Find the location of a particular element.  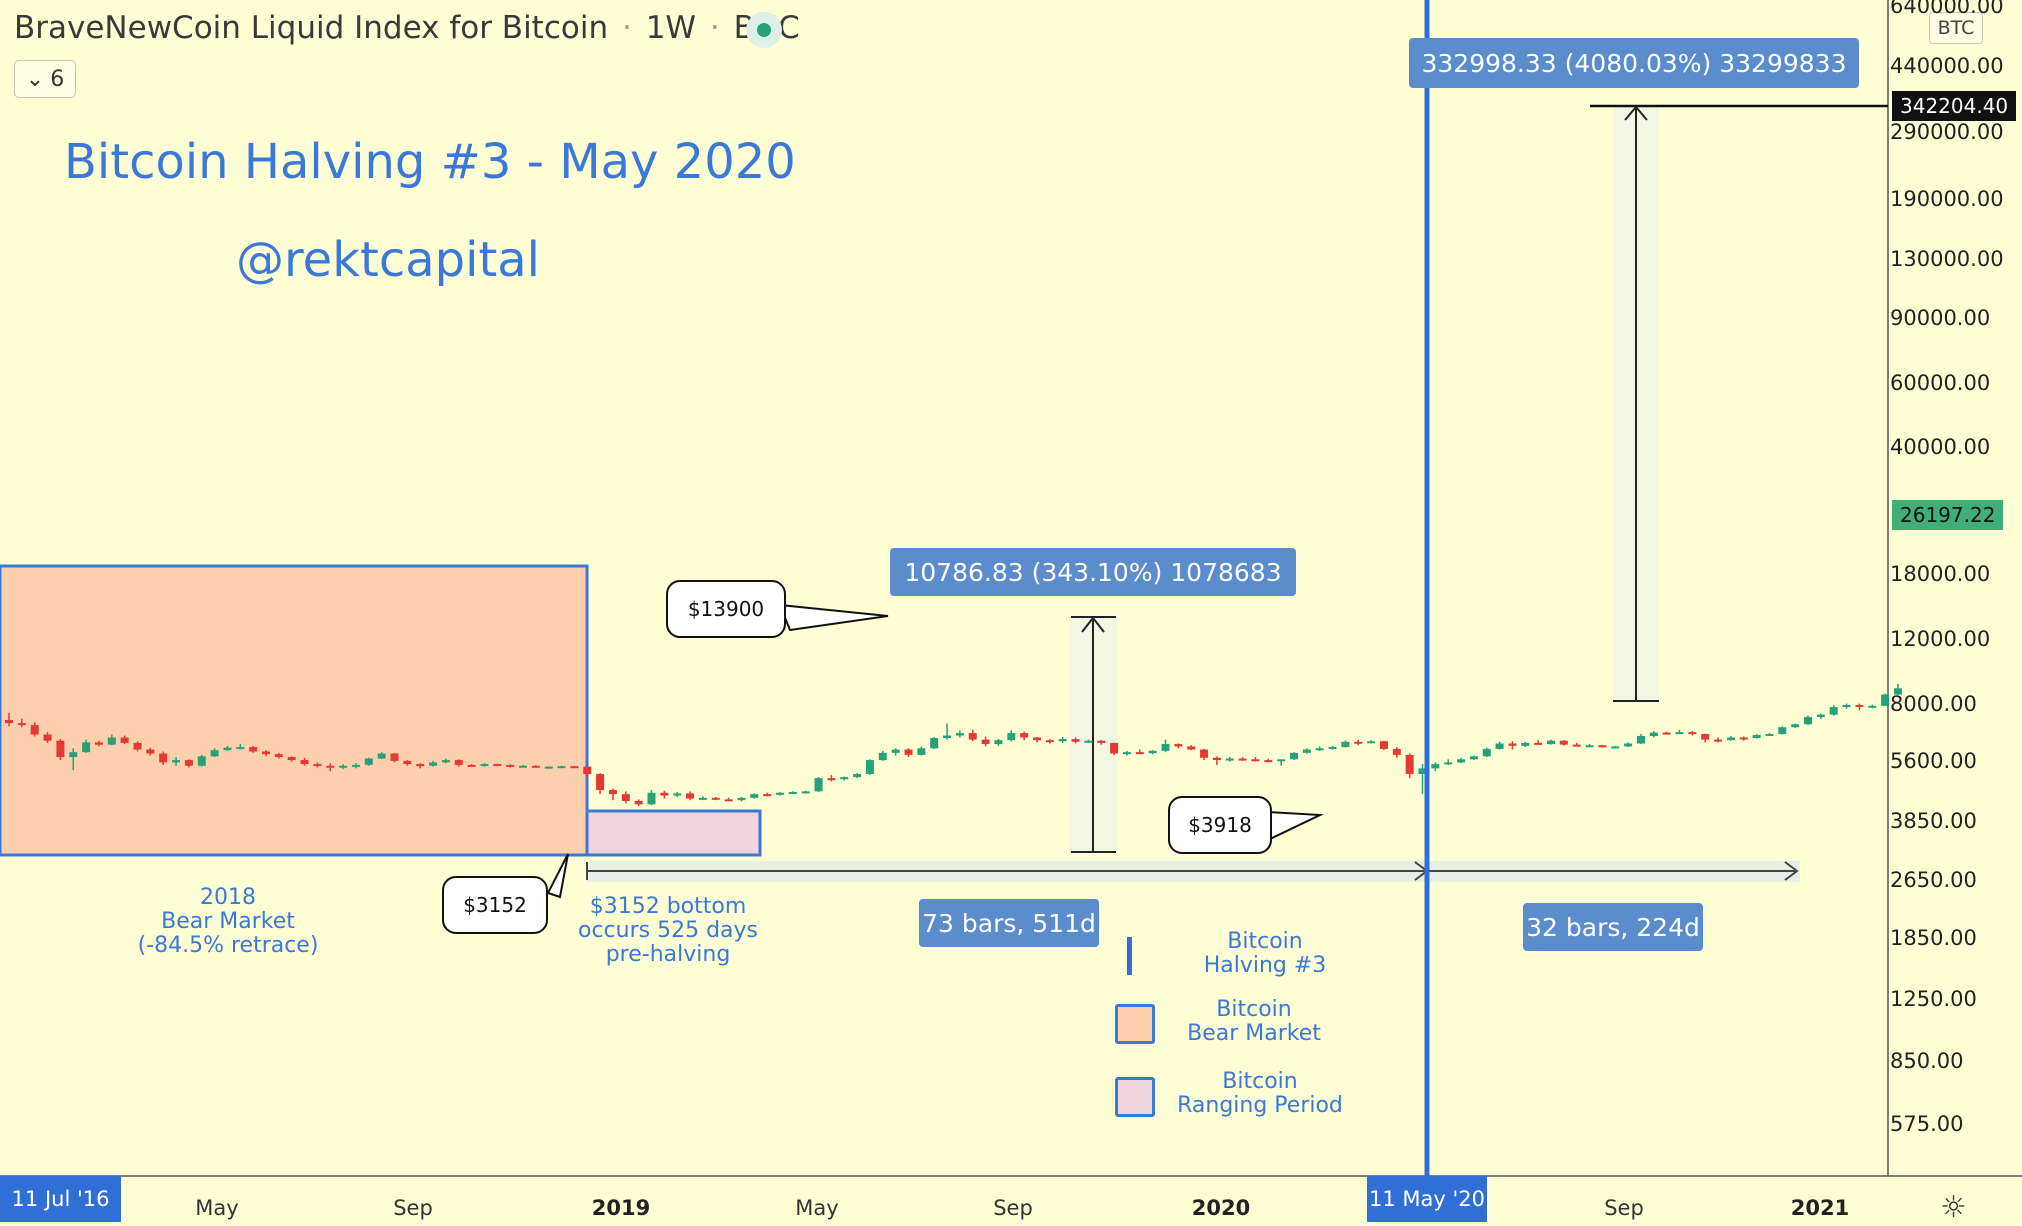

chart-annotation-title: Bitcoin Halving #3 - May 2020 is located at coordinates (430, 162).